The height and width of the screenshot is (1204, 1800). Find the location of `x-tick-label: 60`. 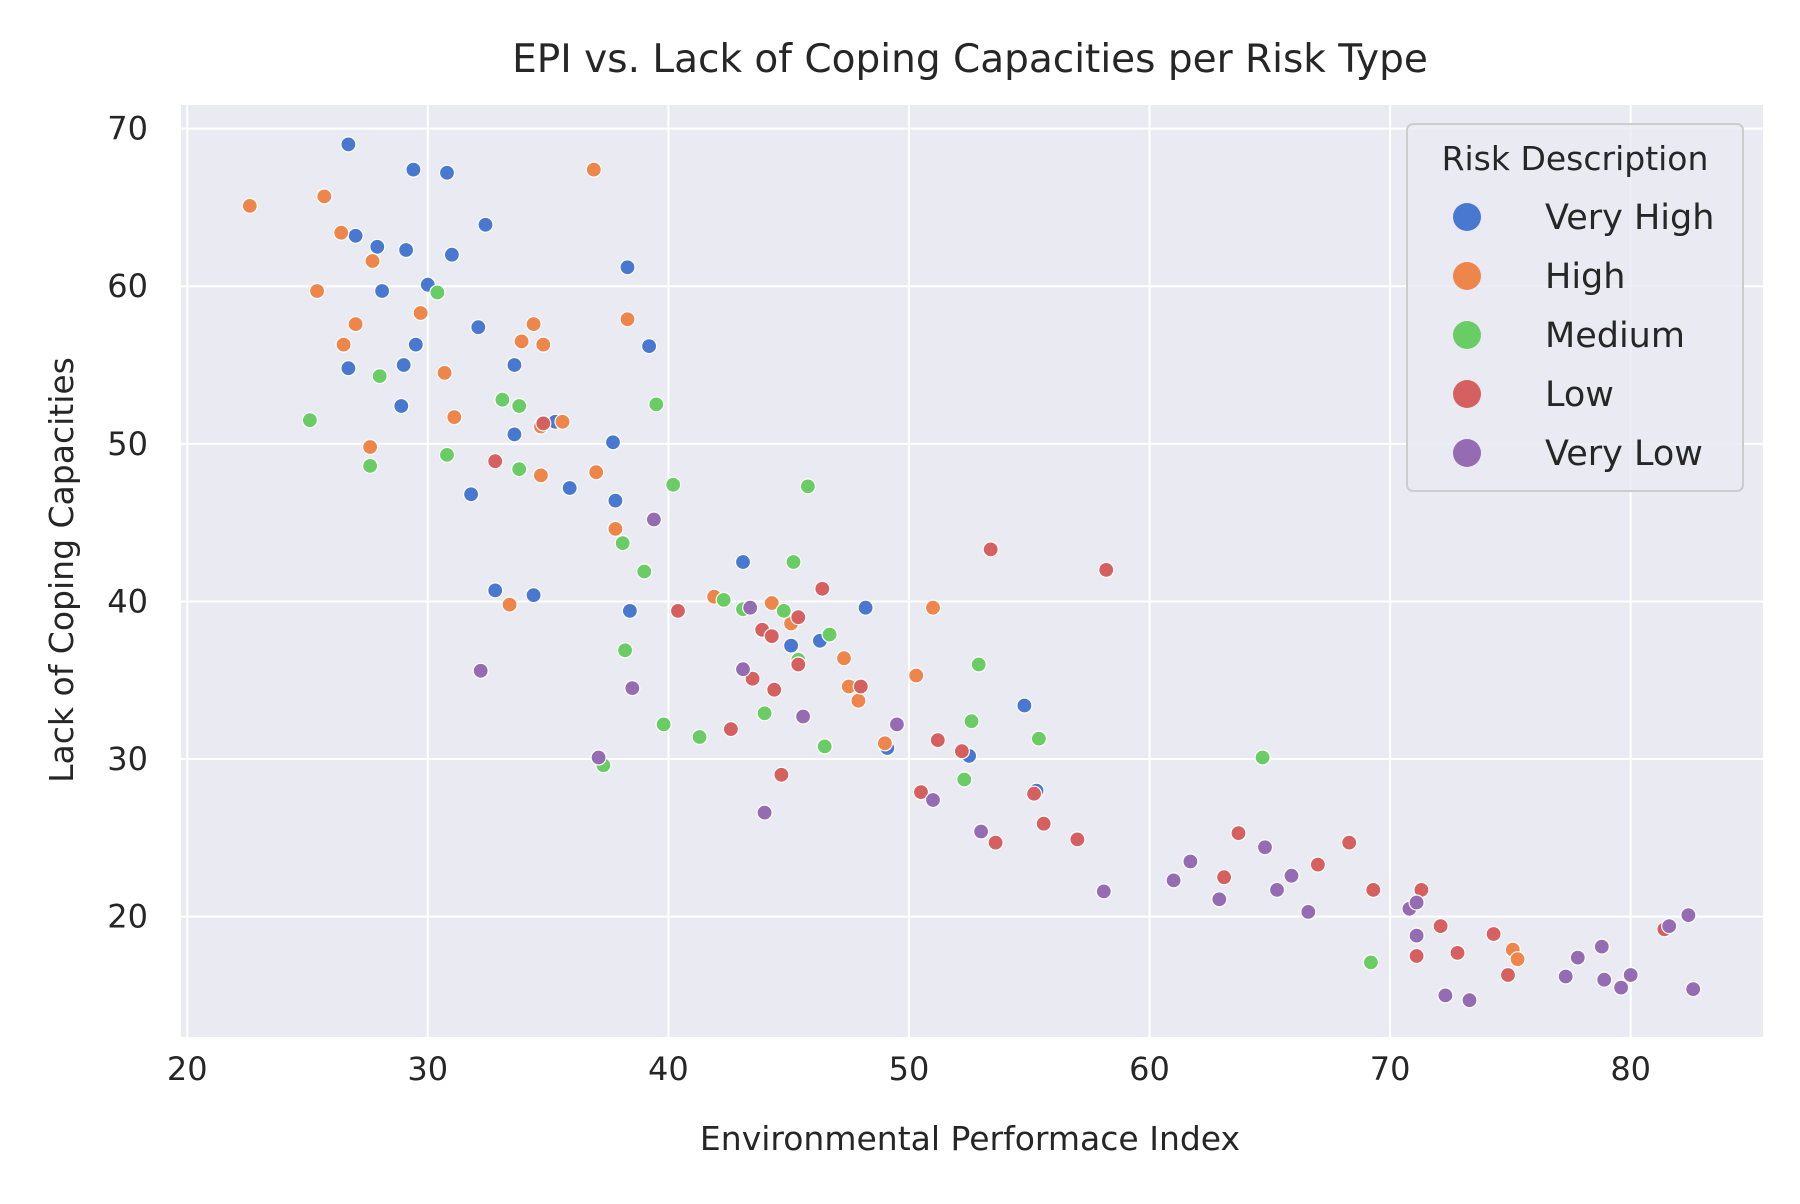

x-tick-label: 60 is located at coordinates (1149, 1069).